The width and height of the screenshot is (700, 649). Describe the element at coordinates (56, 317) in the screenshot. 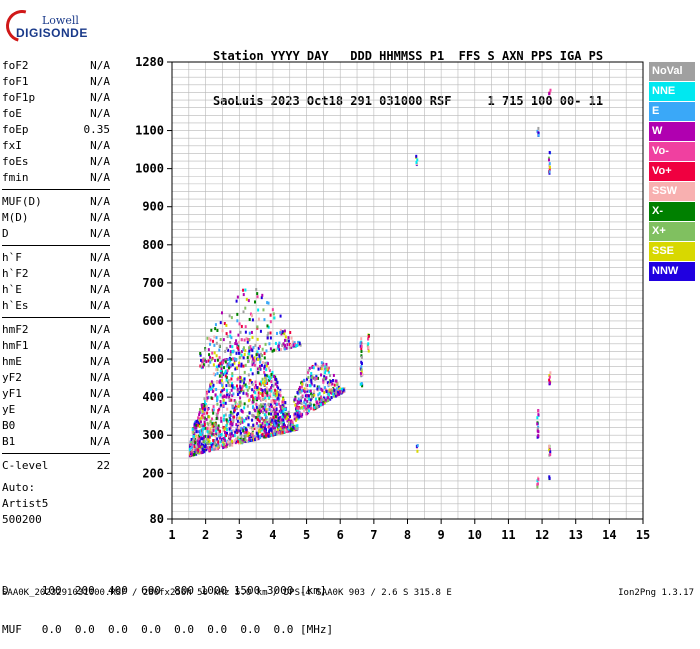

I see `param-separator` at that location.